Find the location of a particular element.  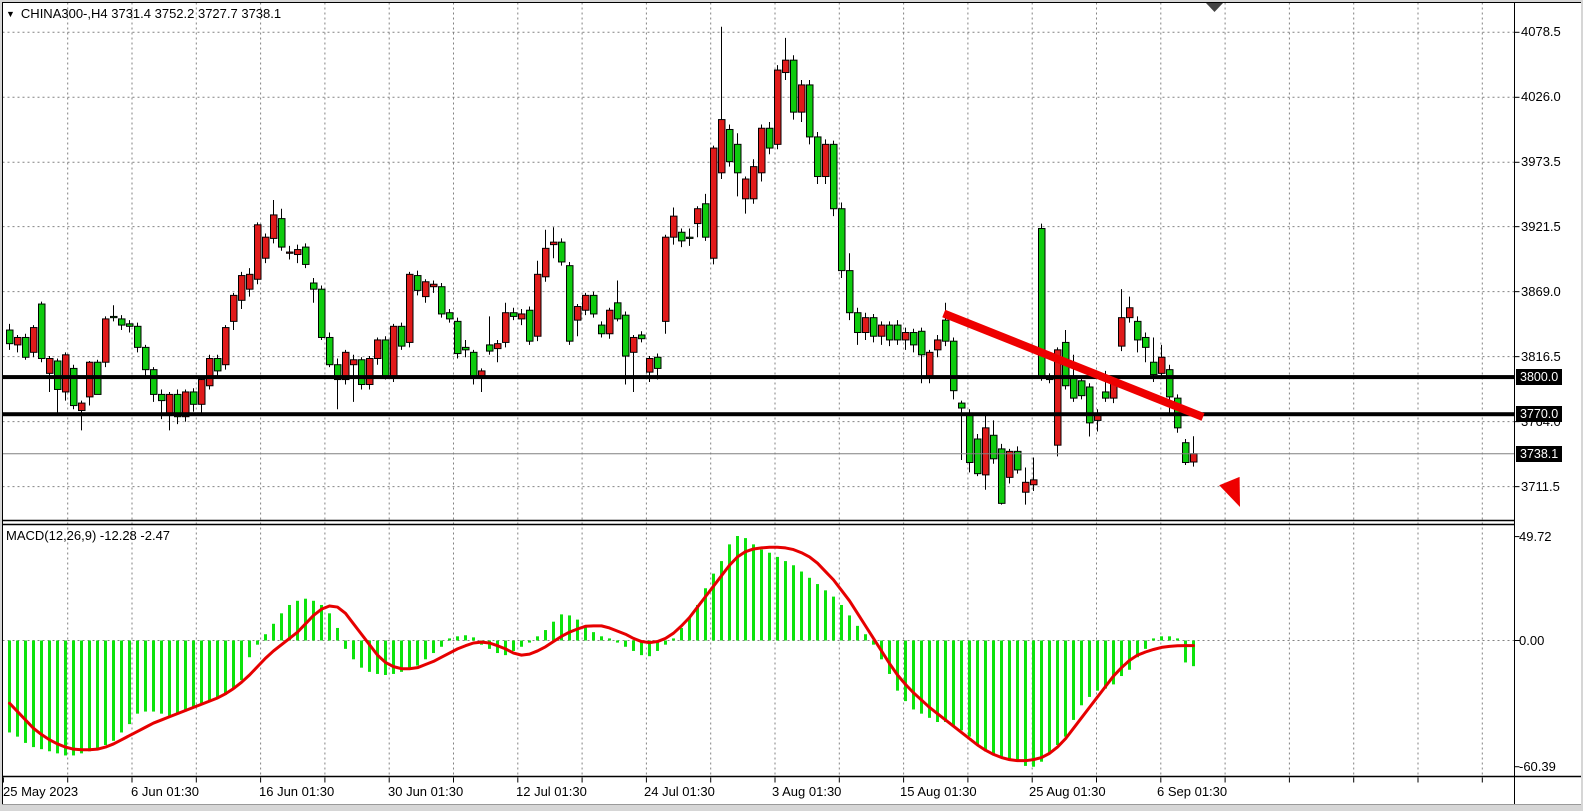

macd-axis-label: -60.39 is located at coordinates (1537, 766).